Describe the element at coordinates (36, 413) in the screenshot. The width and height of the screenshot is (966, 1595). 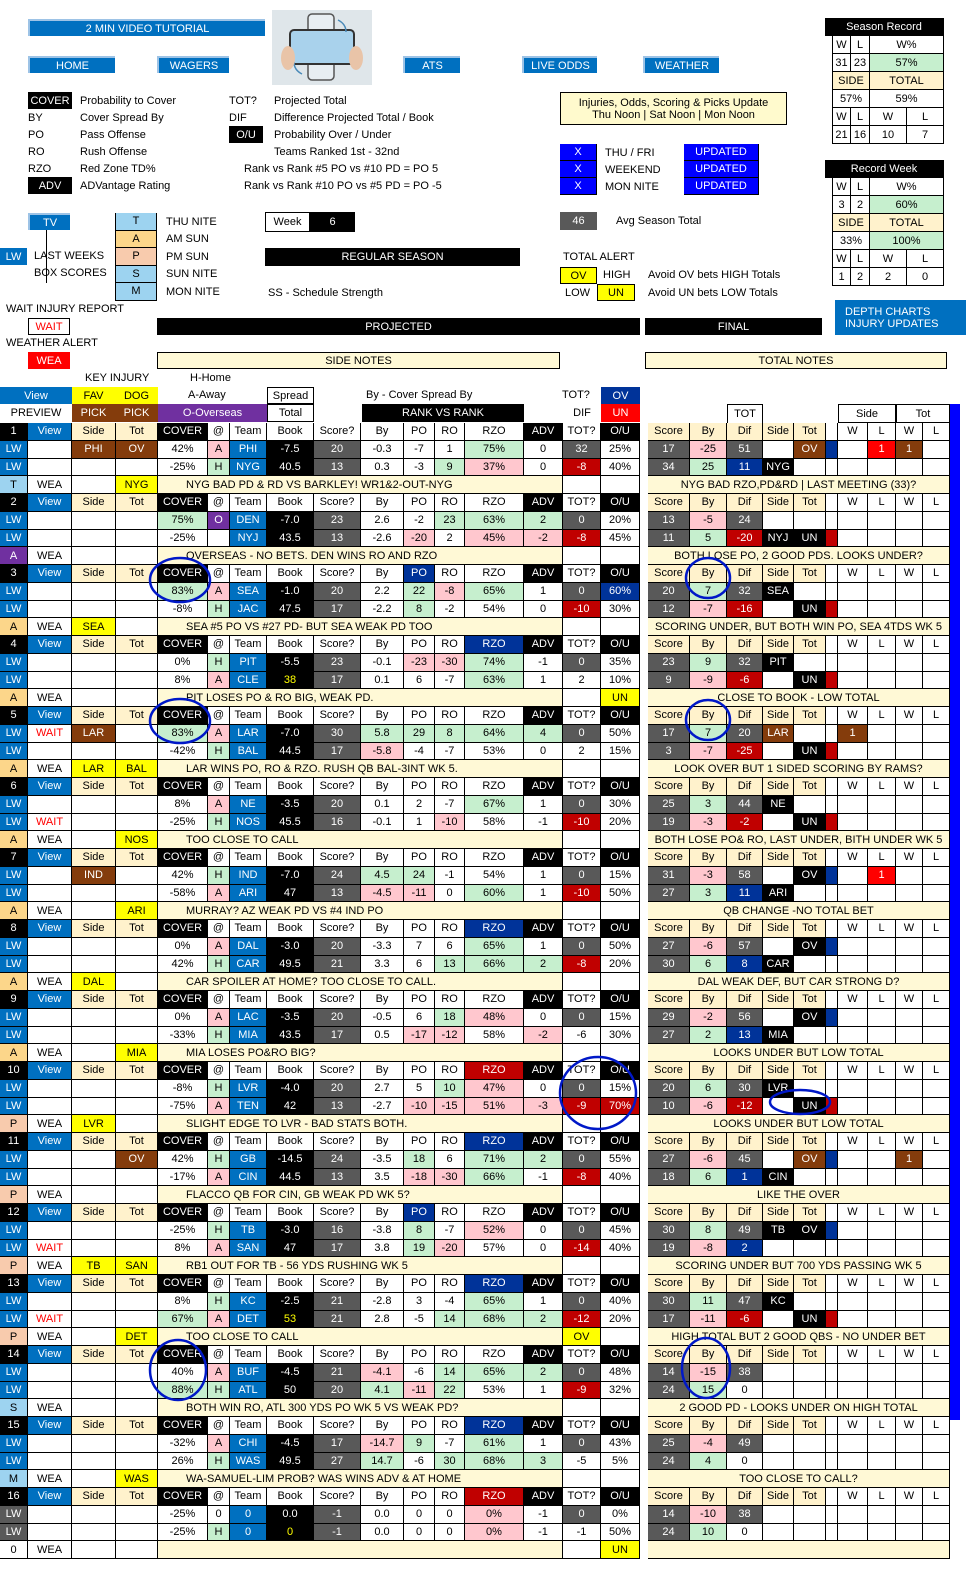
I see `preview-link: PREVIEW` at that location.